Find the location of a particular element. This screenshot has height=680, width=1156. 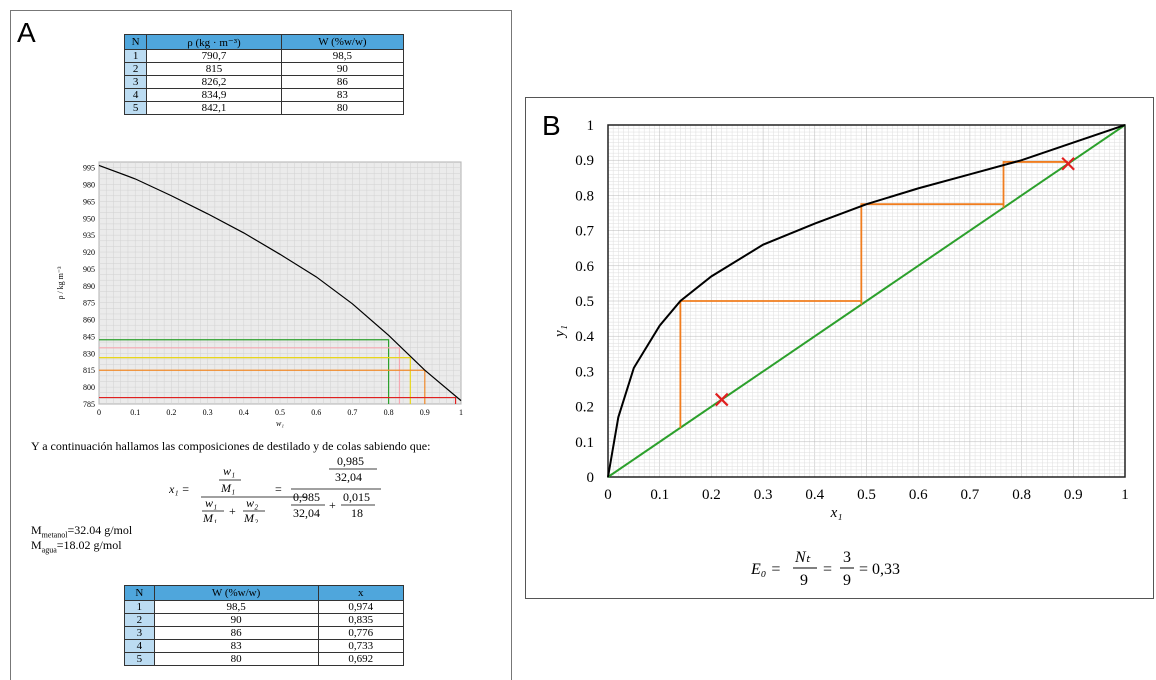

table-row: 4 83 0,733 is located at coordinates (264, 646).